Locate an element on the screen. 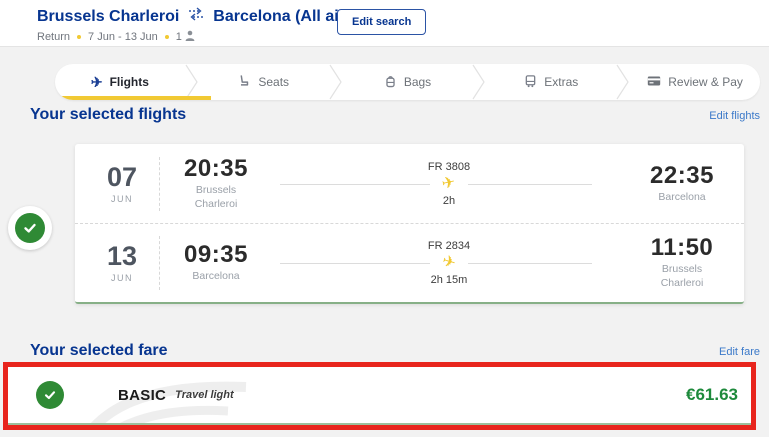 The height and width of the screenshot is (437, 769). passenger-summary: 1 is located at coordinates (185, 37).